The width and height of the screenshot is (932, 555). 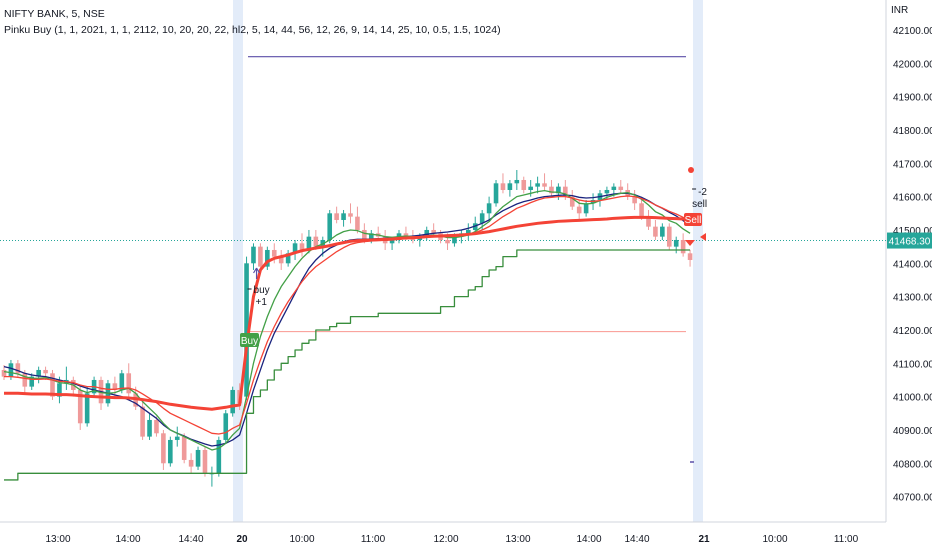 I want to click on currency-label: INR, so click(x=899, y=10).